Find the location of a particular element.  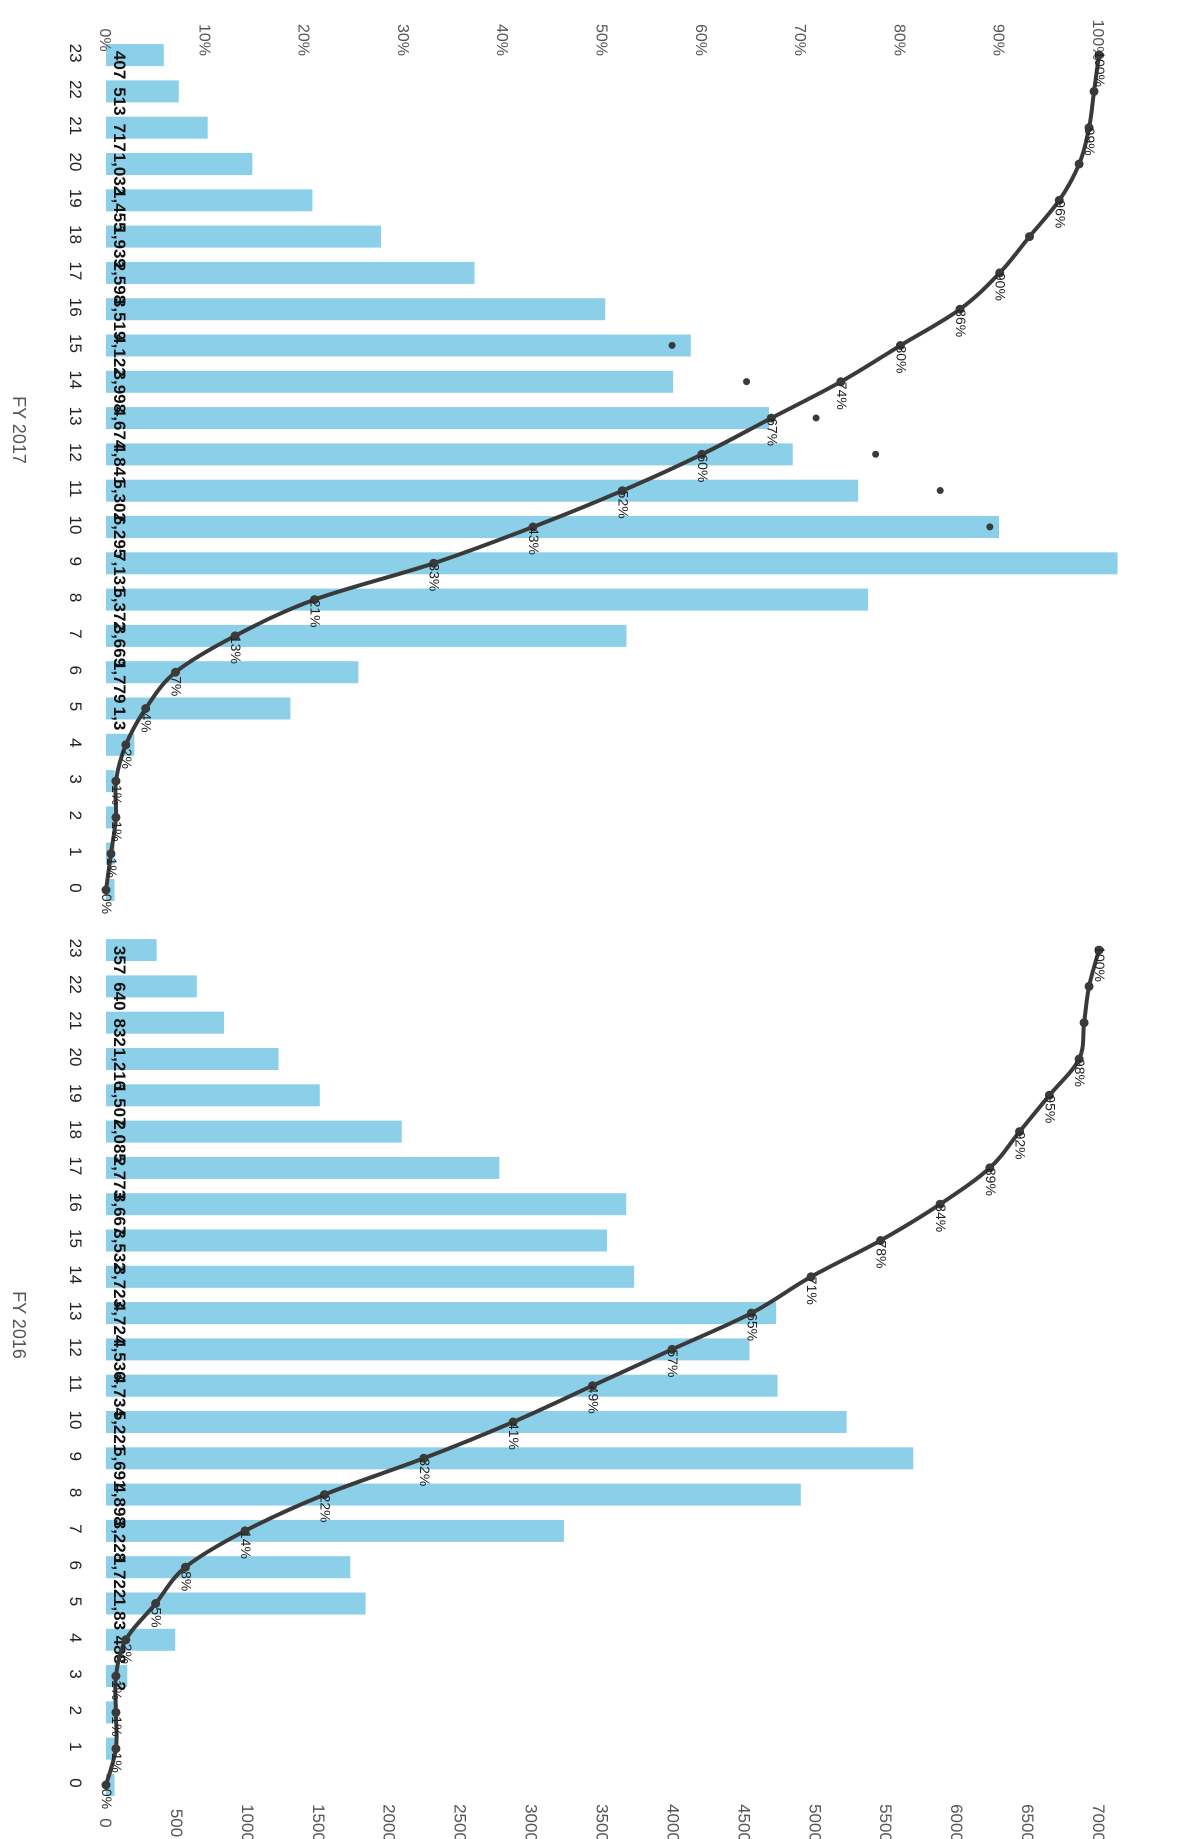

curve-pct-label: 60% is located at coordinates (703, 468).